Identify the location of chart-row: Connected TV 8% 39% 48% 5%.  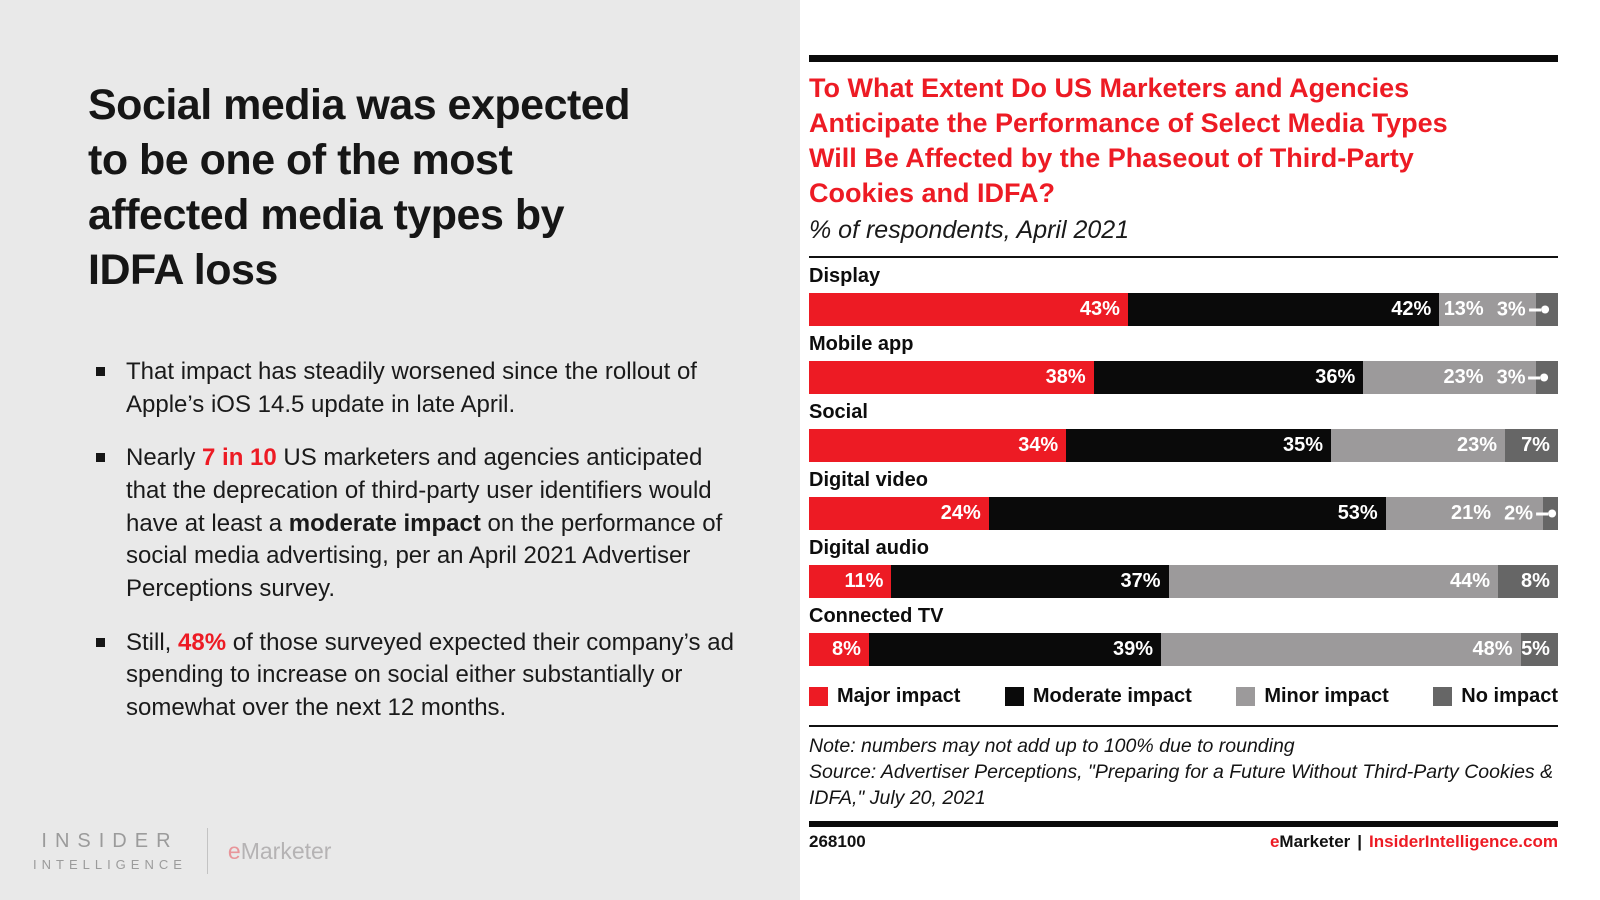
(1183, 636).